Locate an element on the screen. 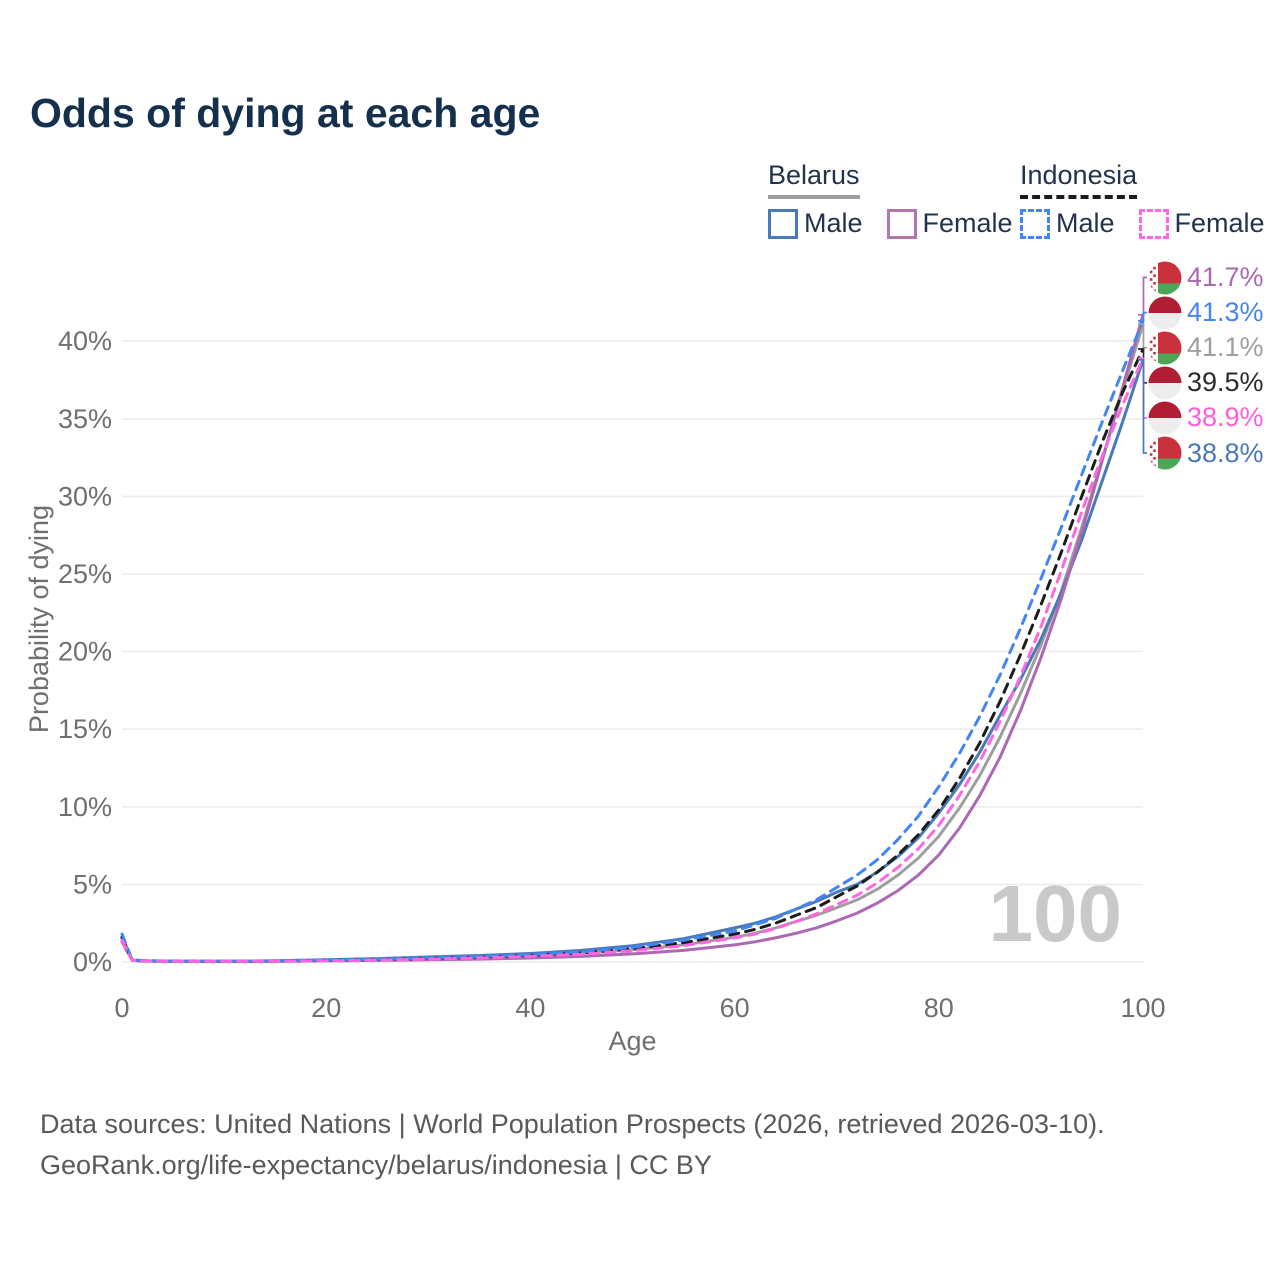 The width and height of the screenshot is (1280, 1280). x-tick-label: 40 is located at coordinates (530, 1008).